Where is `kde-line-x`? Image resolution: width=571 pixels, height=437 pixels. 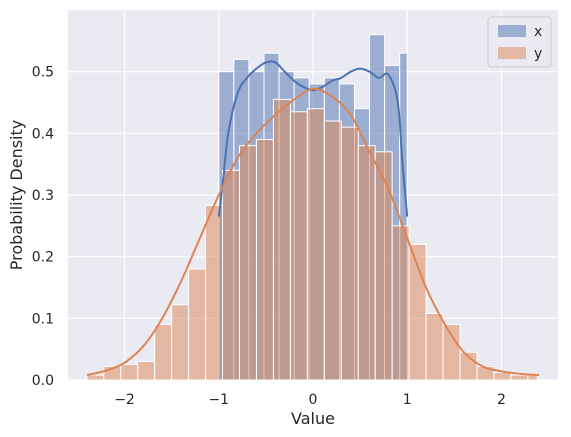 kde-line-x is located at coordinates (313, 138).